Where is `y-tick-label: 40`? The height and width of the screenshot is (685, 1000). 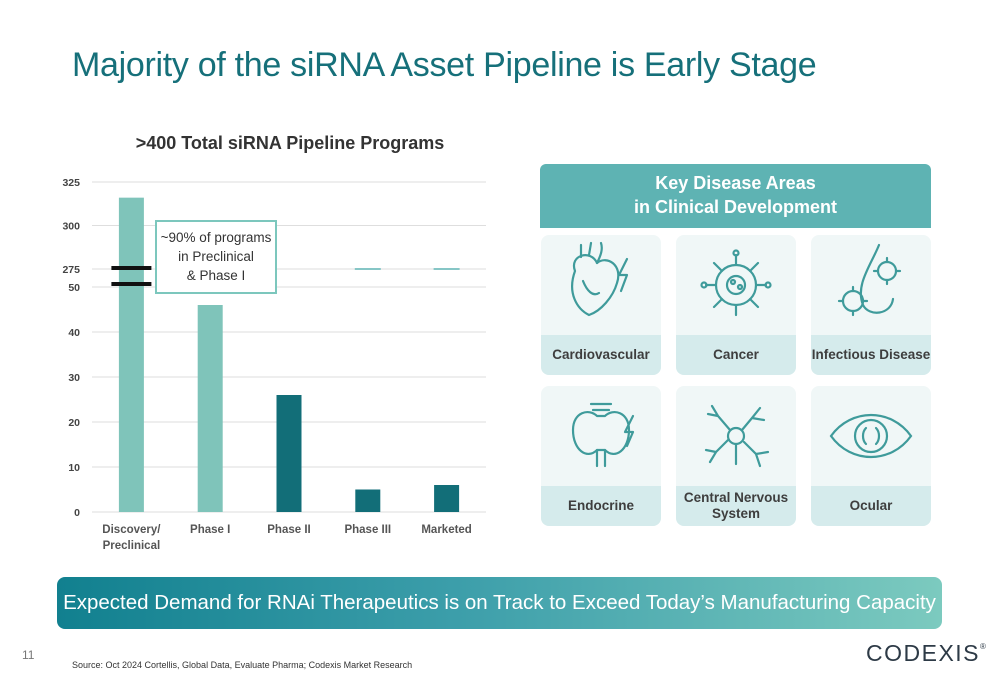 y-tick-label: 40 is located at coordinates (74, 333).